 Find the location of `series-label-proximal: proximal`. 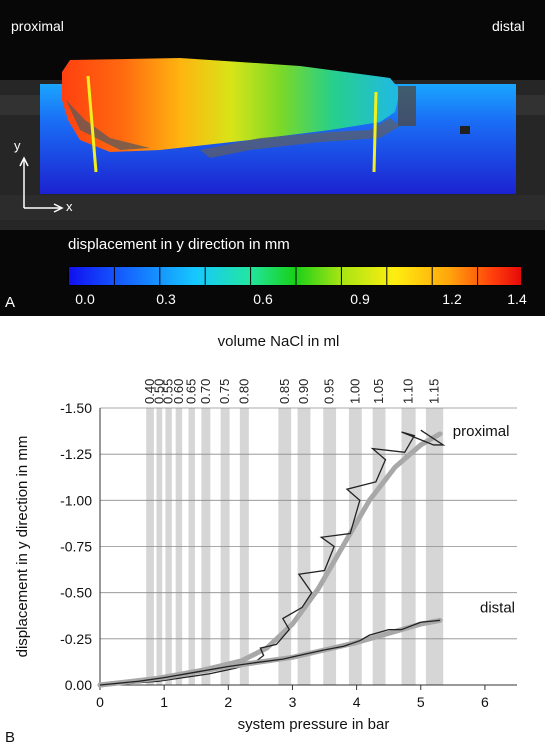

series-label-proximal: proximal is located at coordinates (481, 431).